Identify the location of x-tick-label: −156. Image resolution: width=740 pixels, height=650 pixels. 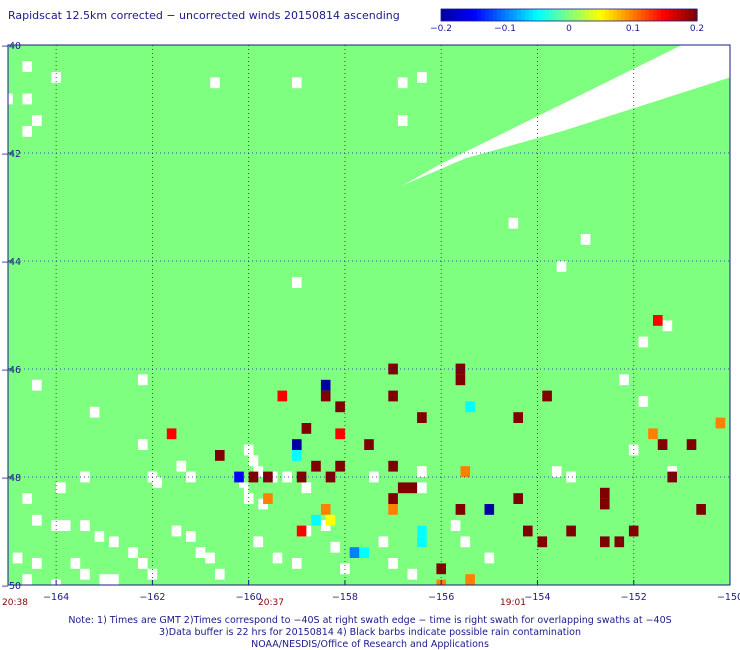
(441, 597).